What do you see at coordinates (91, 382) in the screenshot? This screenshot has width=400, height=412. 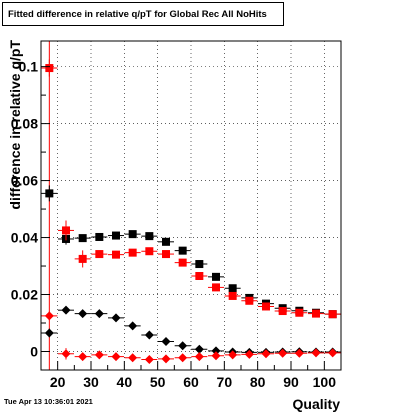 I see `x-tick-label: 30` at bounding box center [91, 382].